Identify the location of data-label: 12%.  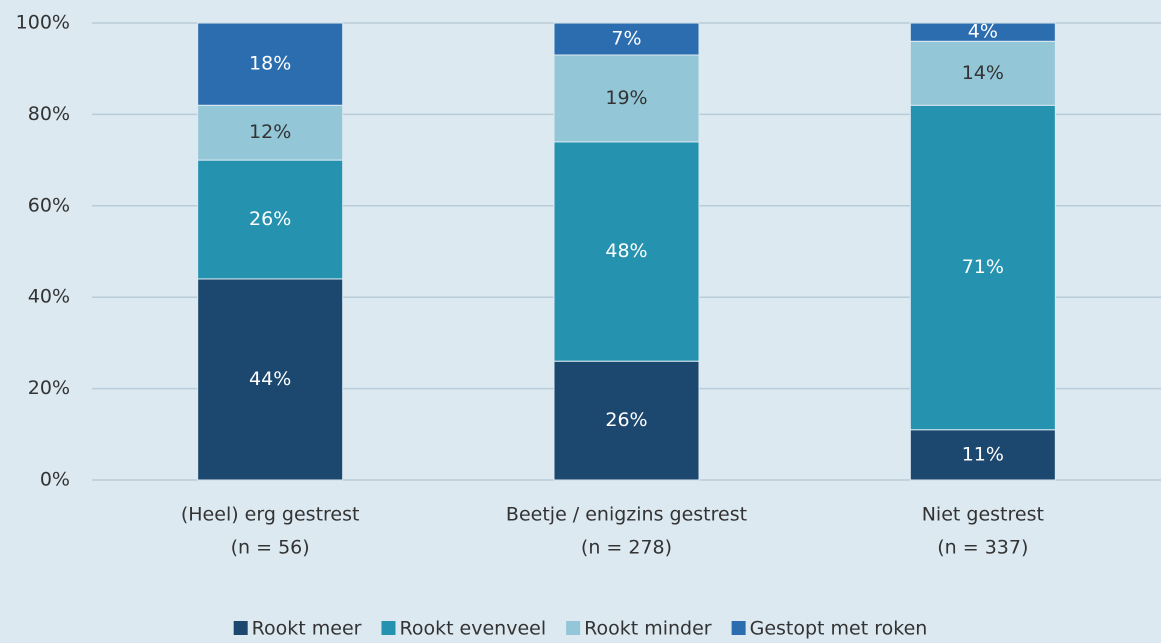
(270, 132).